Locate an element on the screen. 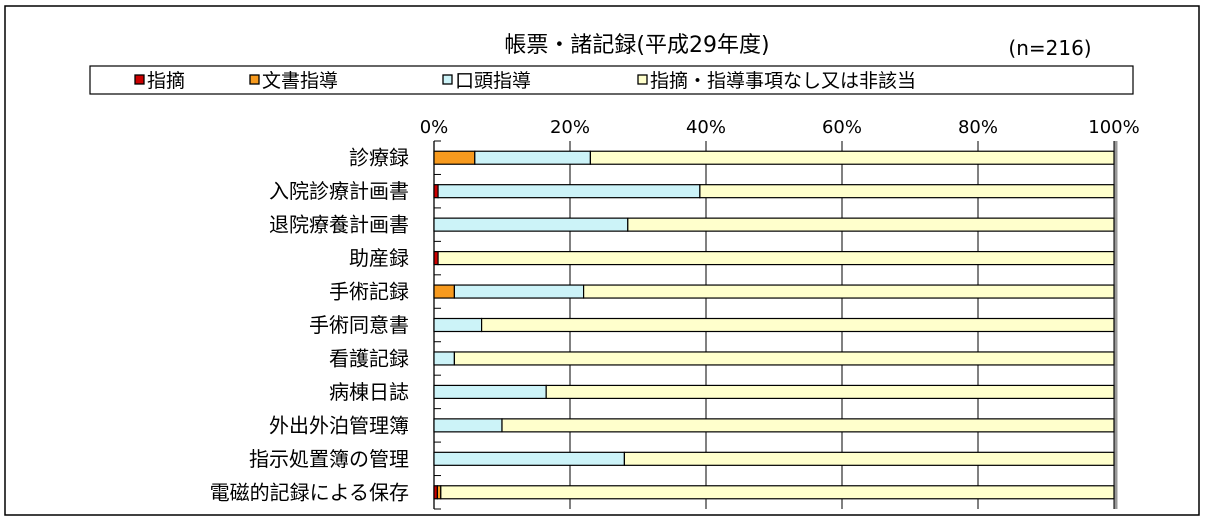 The image size is (1205, 519). category-label: 指示処置簿の管理 is located at coordinates (329, 459).